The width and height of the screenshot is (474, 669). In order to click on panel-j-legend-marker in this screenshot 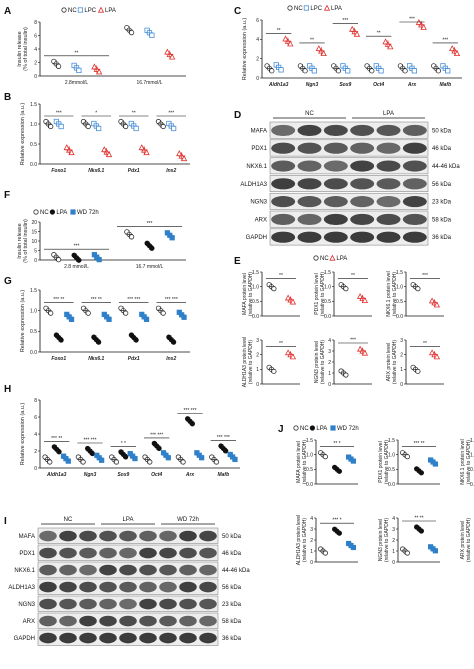, I will do `click(333, 428)`.